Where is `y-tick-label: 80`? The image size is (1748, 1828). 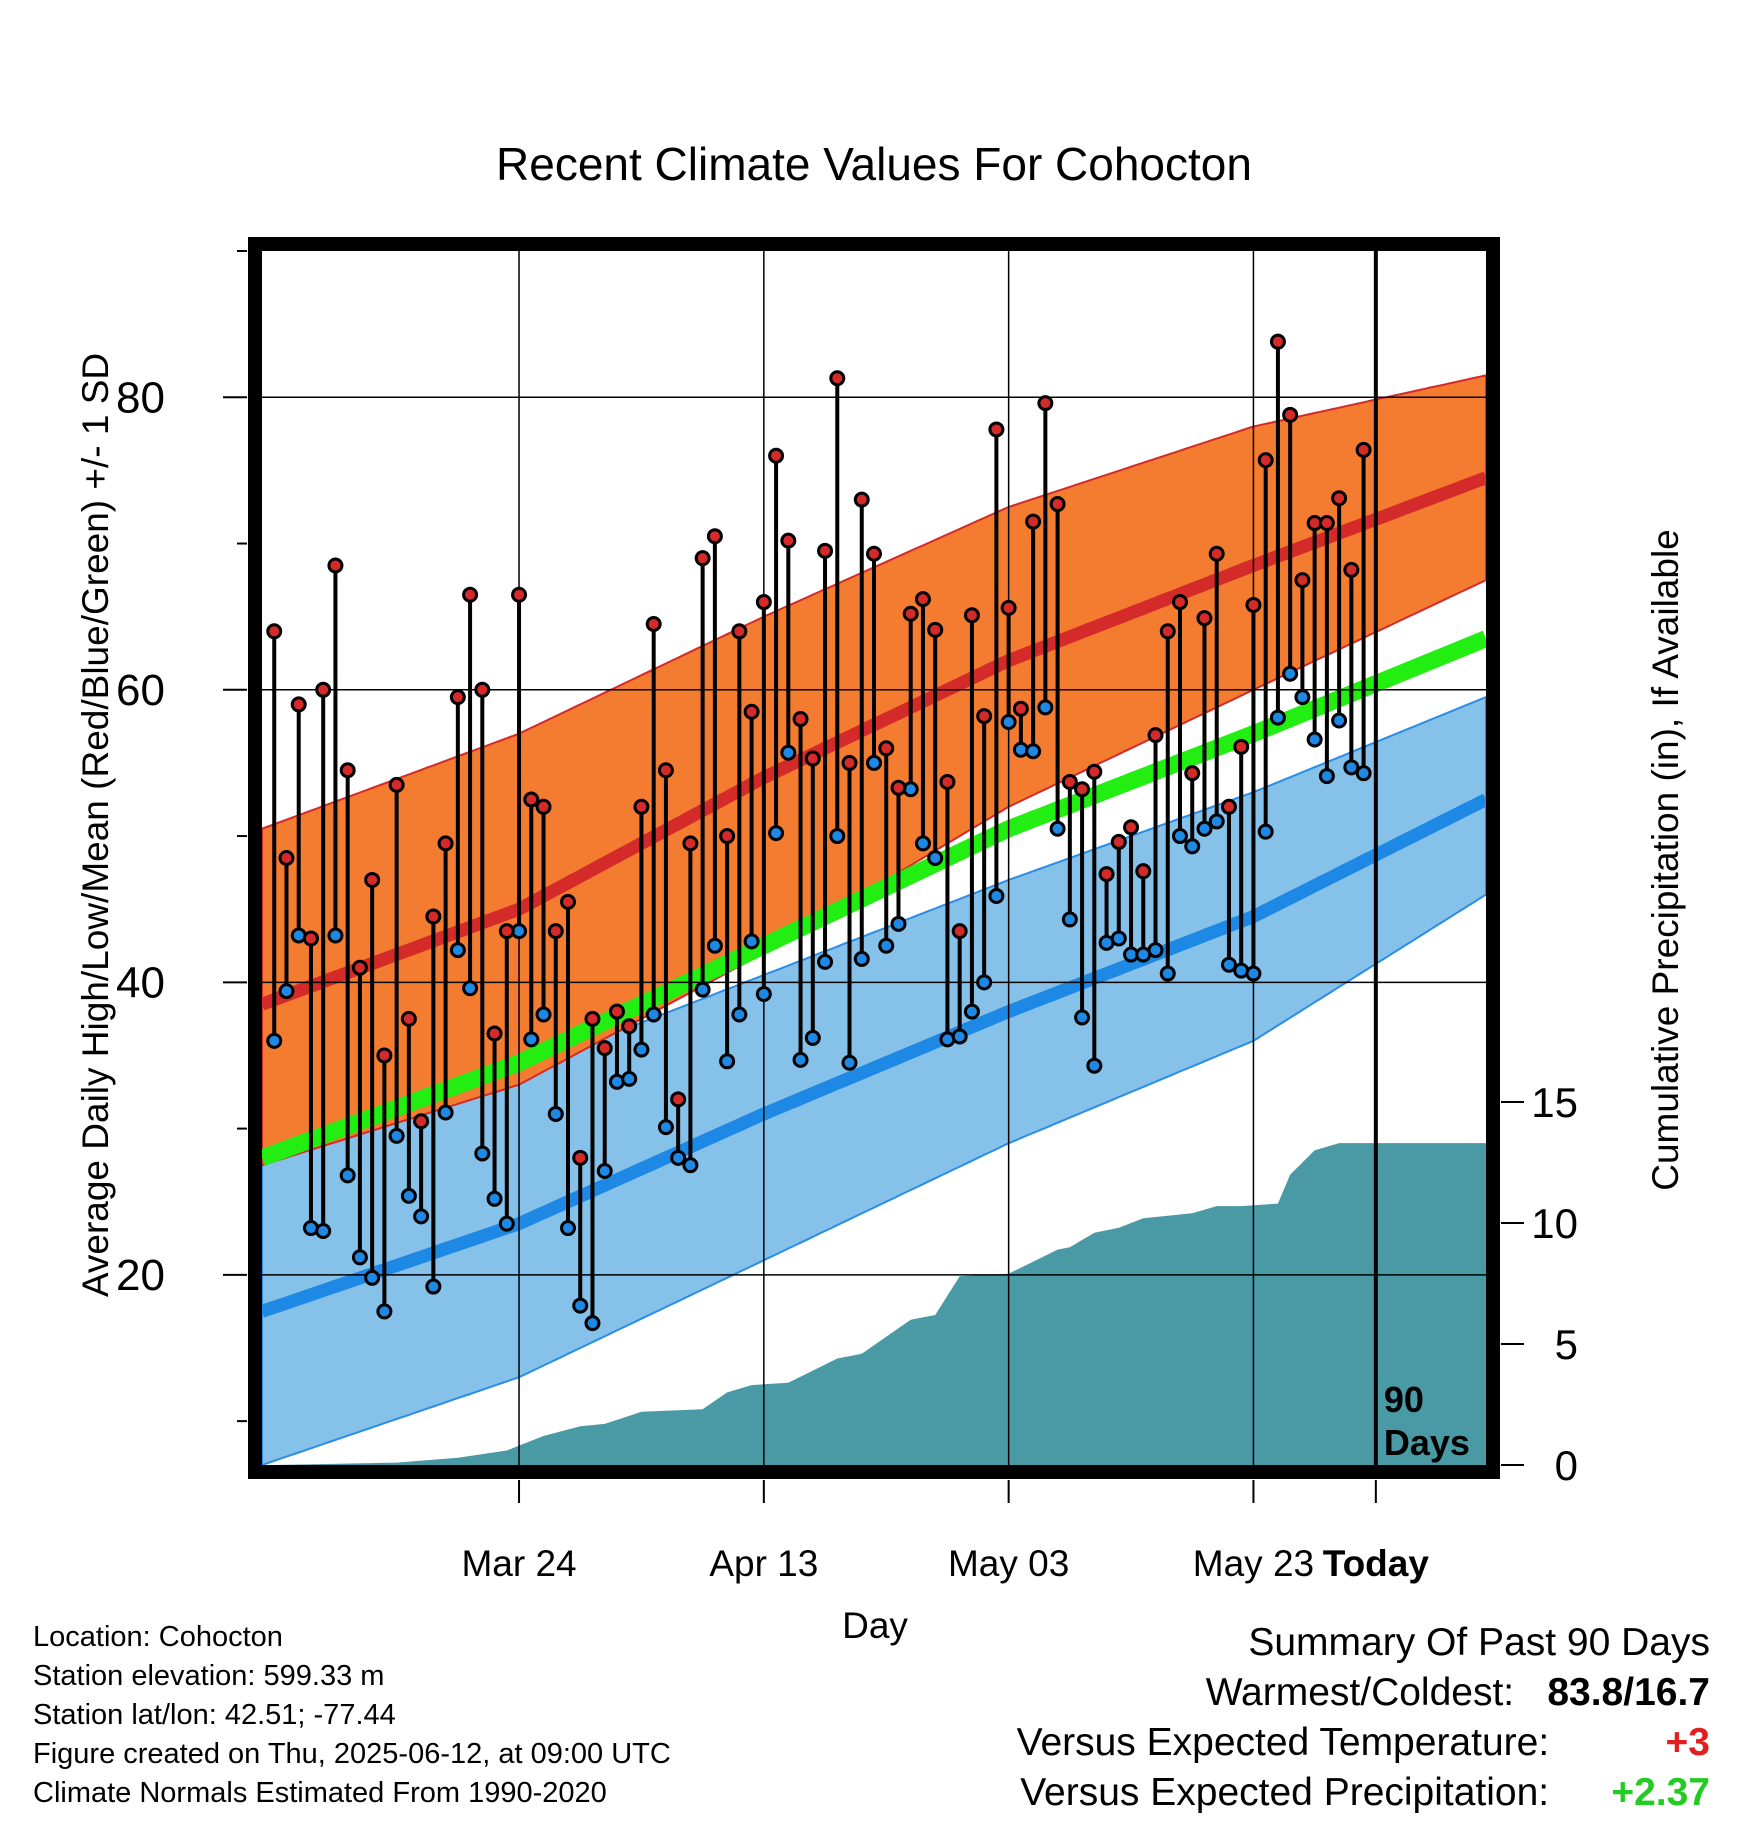
y-tick-label: 80 is located at coordinates (140, 397).